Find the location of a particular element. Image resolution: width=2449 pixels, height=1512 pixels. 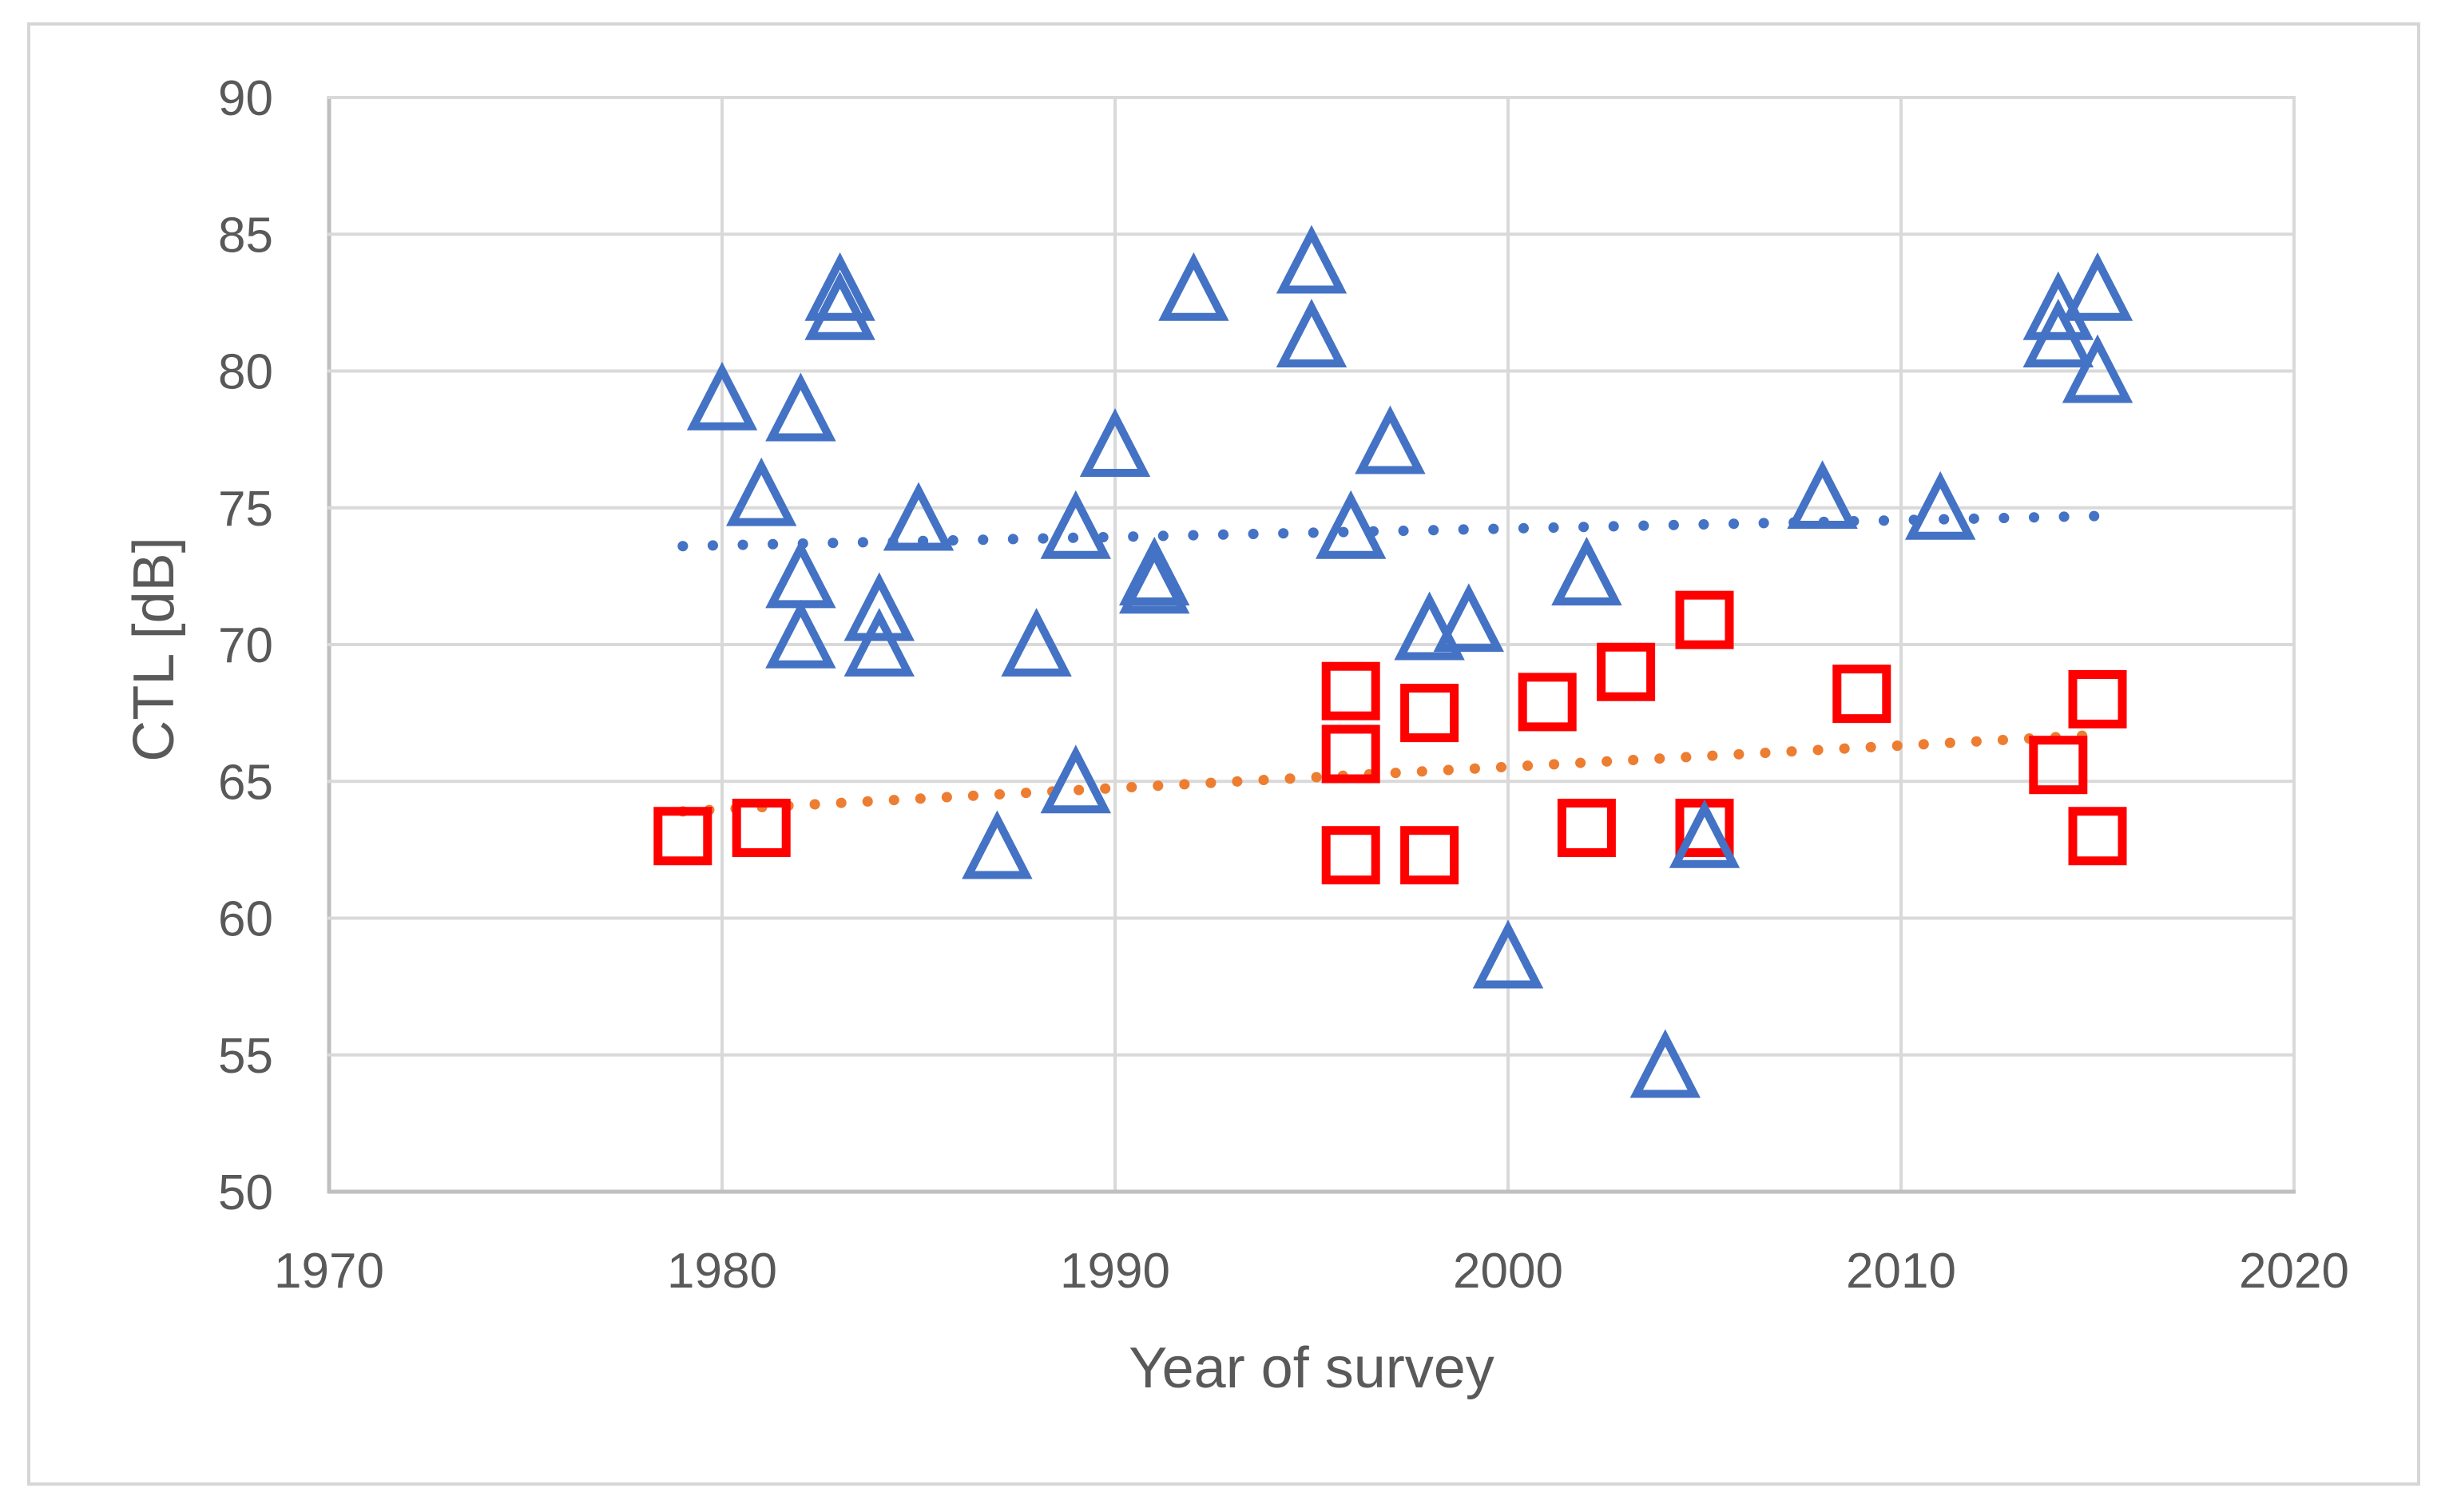

y-axis-title: CTL [dB] is located at coordinates (154, 649).